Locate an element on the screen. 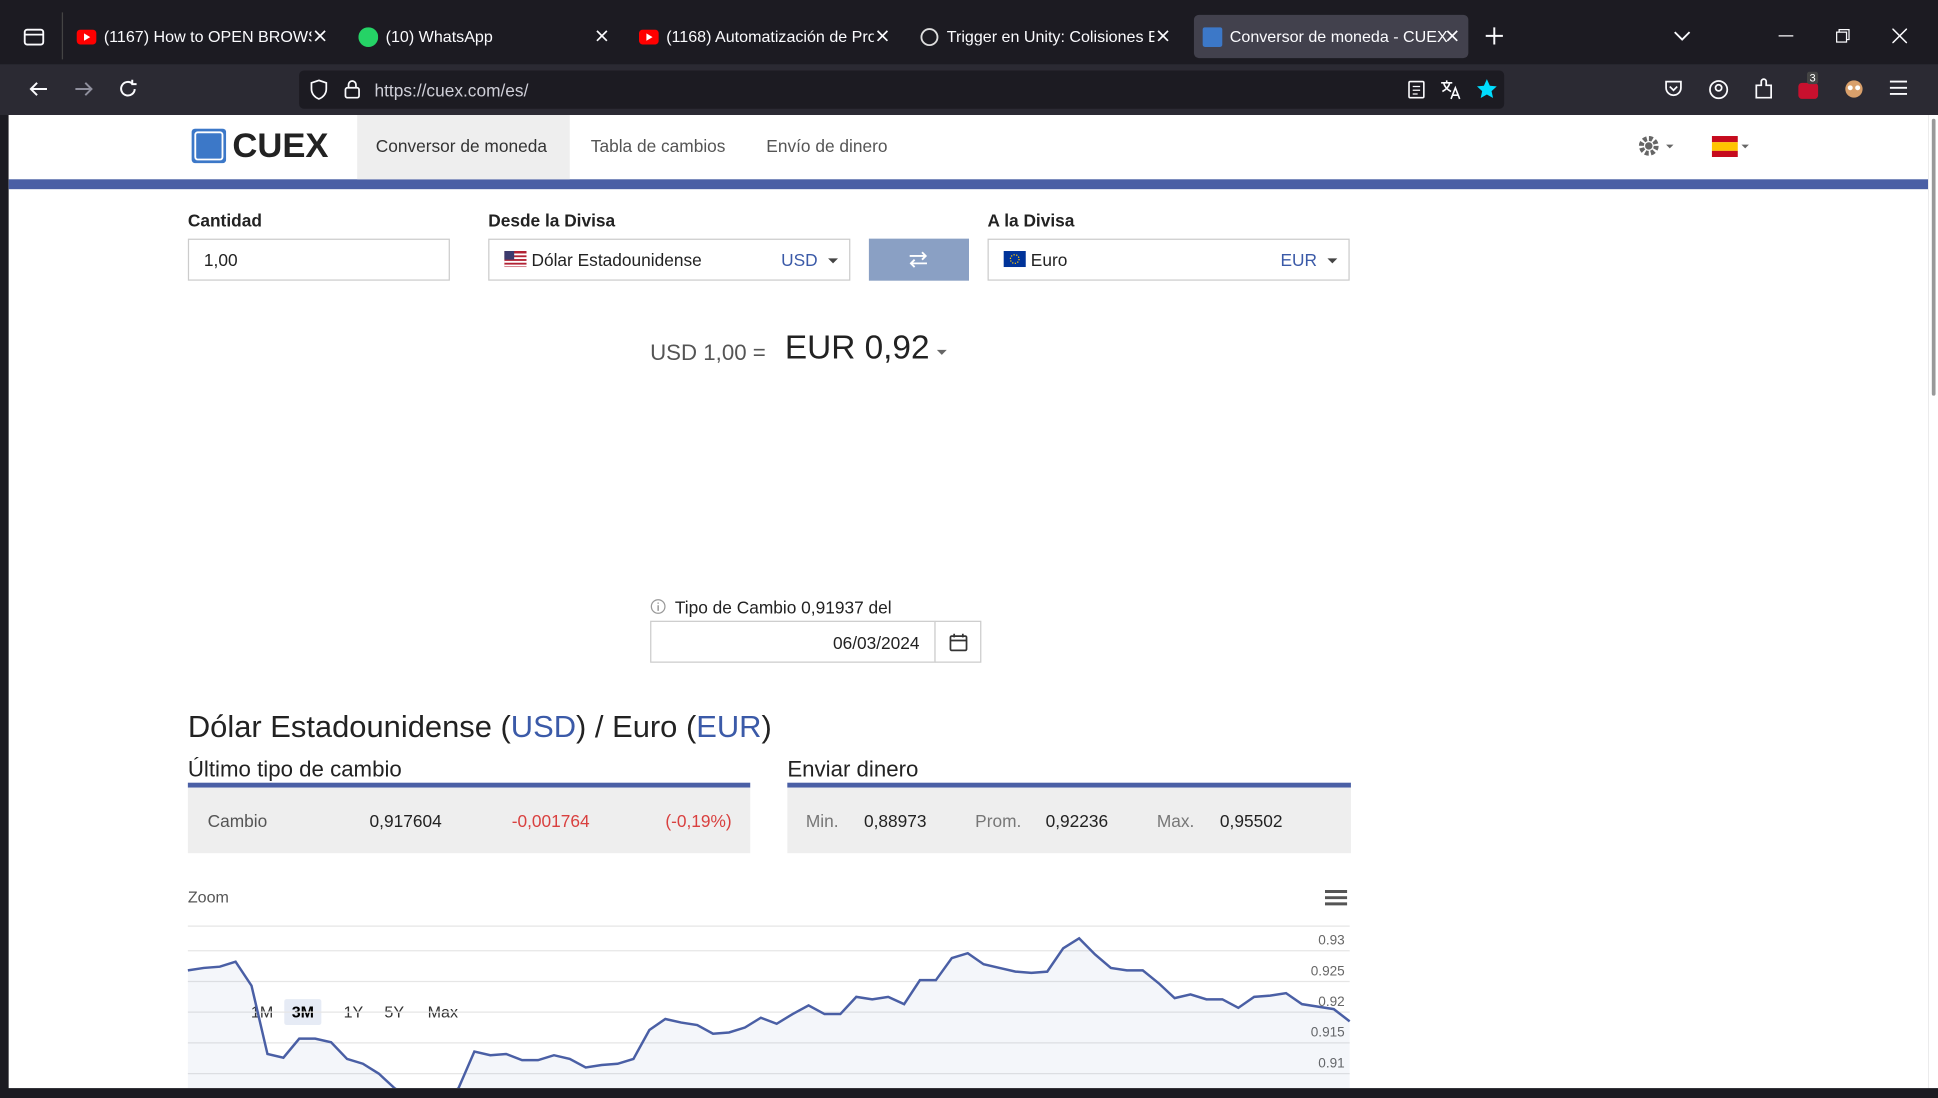  minimize is located at coordinates (1786, 36).